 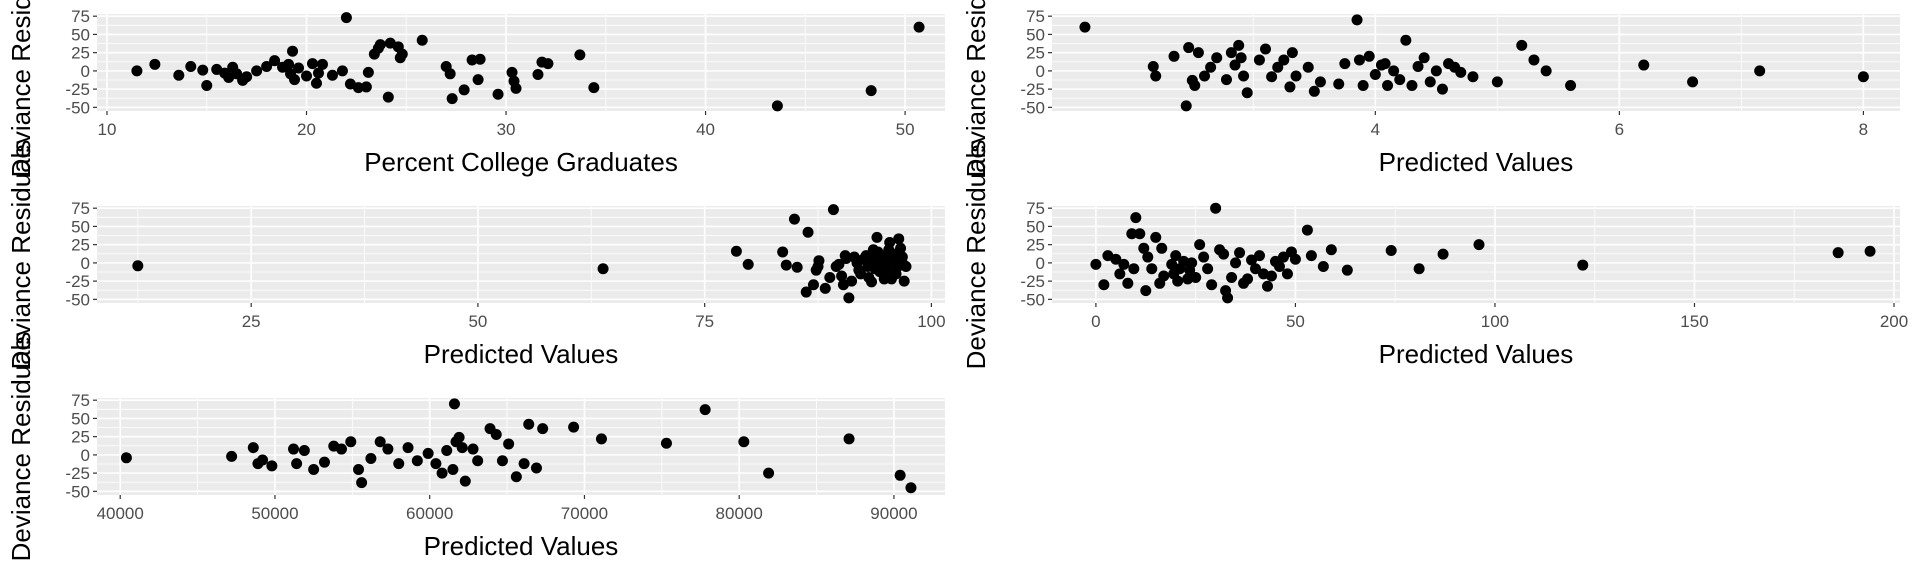 What do you see at coordinates (477, 321) in the screenshot?
I see `x-tick-label: 50` at bounding box center [477, 321].